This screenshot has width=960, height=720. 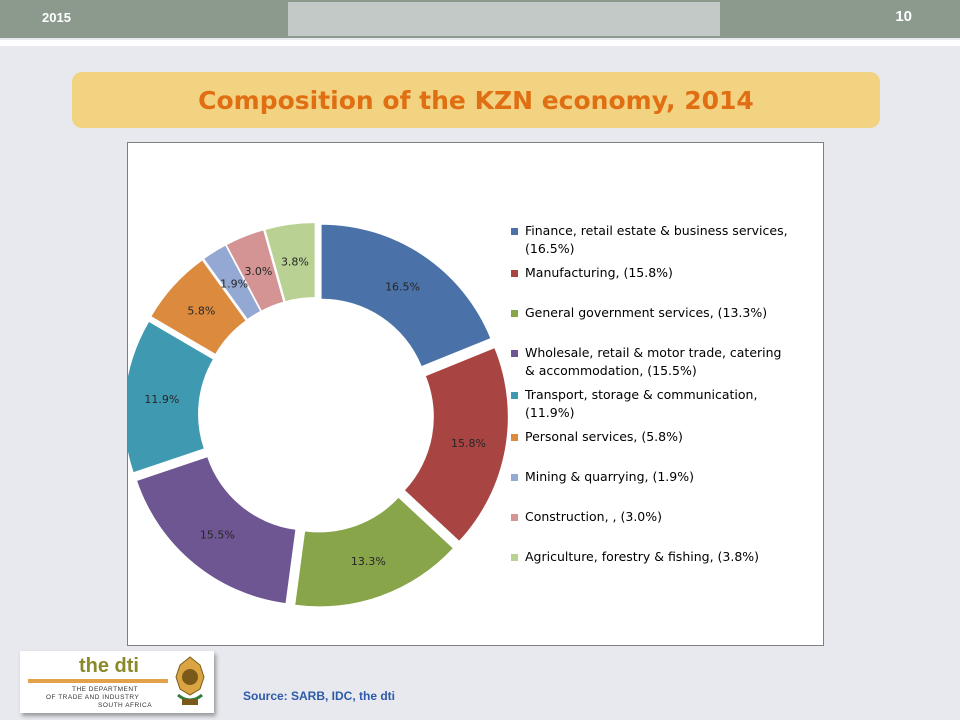 What do you see at coordinates (549, 412) in the screenshot?
I see `legend-label: (11.9%)` at bounding box center [549, 412].